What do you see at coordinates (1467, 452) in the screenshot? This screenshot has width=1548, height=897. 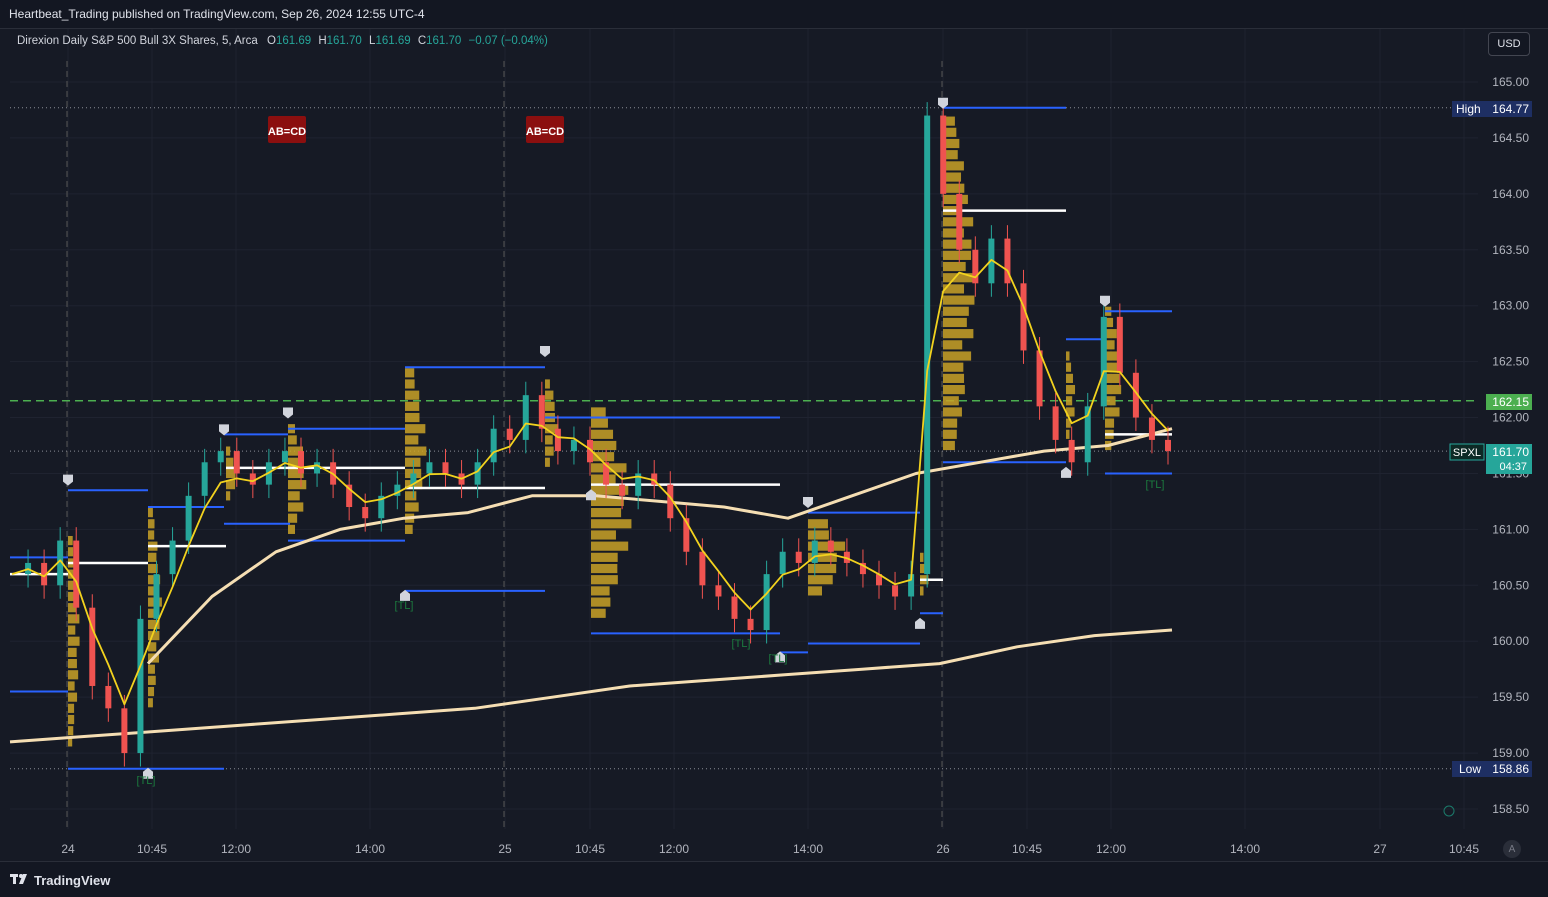 I see `symbol-badge` at bounding box center [1467, 452].